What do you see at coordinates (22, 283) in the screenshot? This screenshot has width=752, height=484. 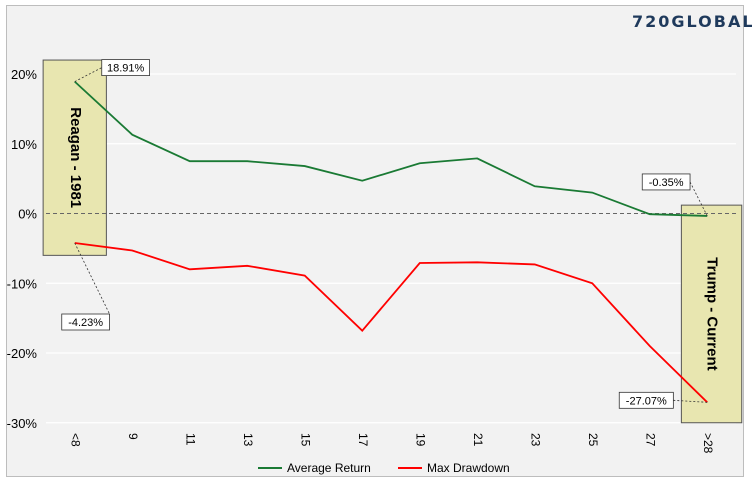 I see `y-tick-label: -10%` at bounding box center [22, 283].